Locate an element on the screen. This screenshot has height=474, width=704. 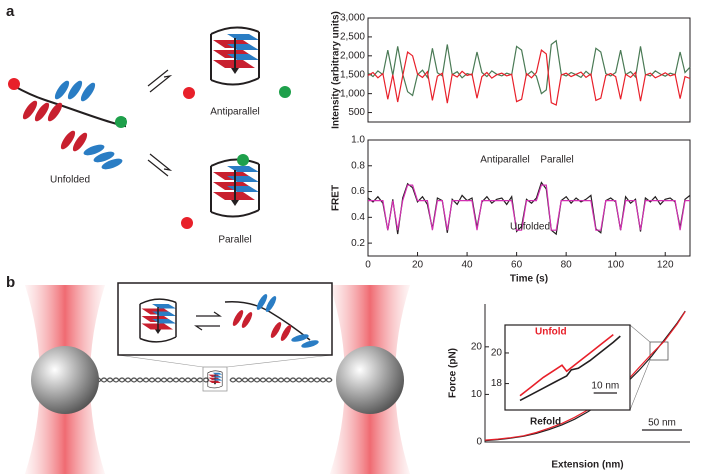
annotation: Parallel is located at coordinates (556, 160).